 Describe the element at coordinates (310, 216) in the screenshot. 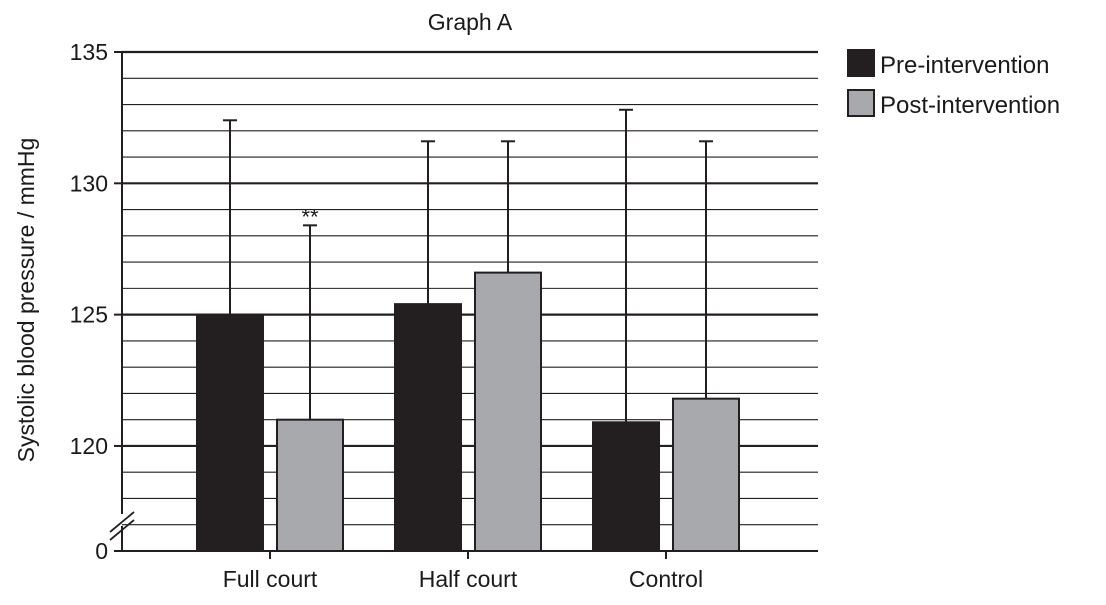

I see `significance-marker: **` at that location.